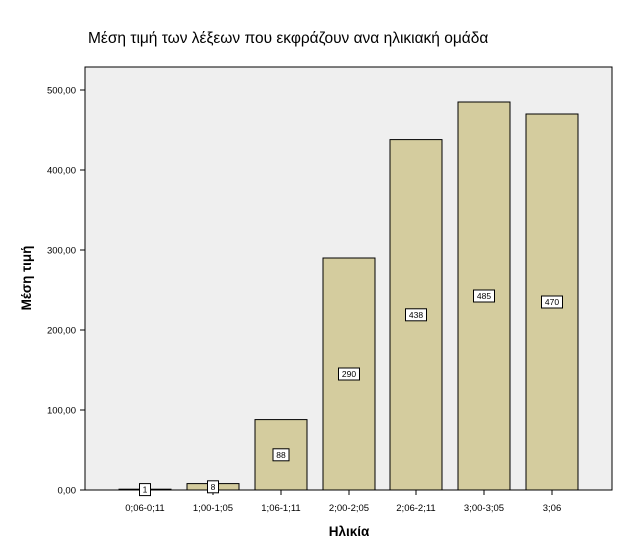 This screenshot has width=624, height=555. I want to click on data-label-text: 88, so click(281, 455).